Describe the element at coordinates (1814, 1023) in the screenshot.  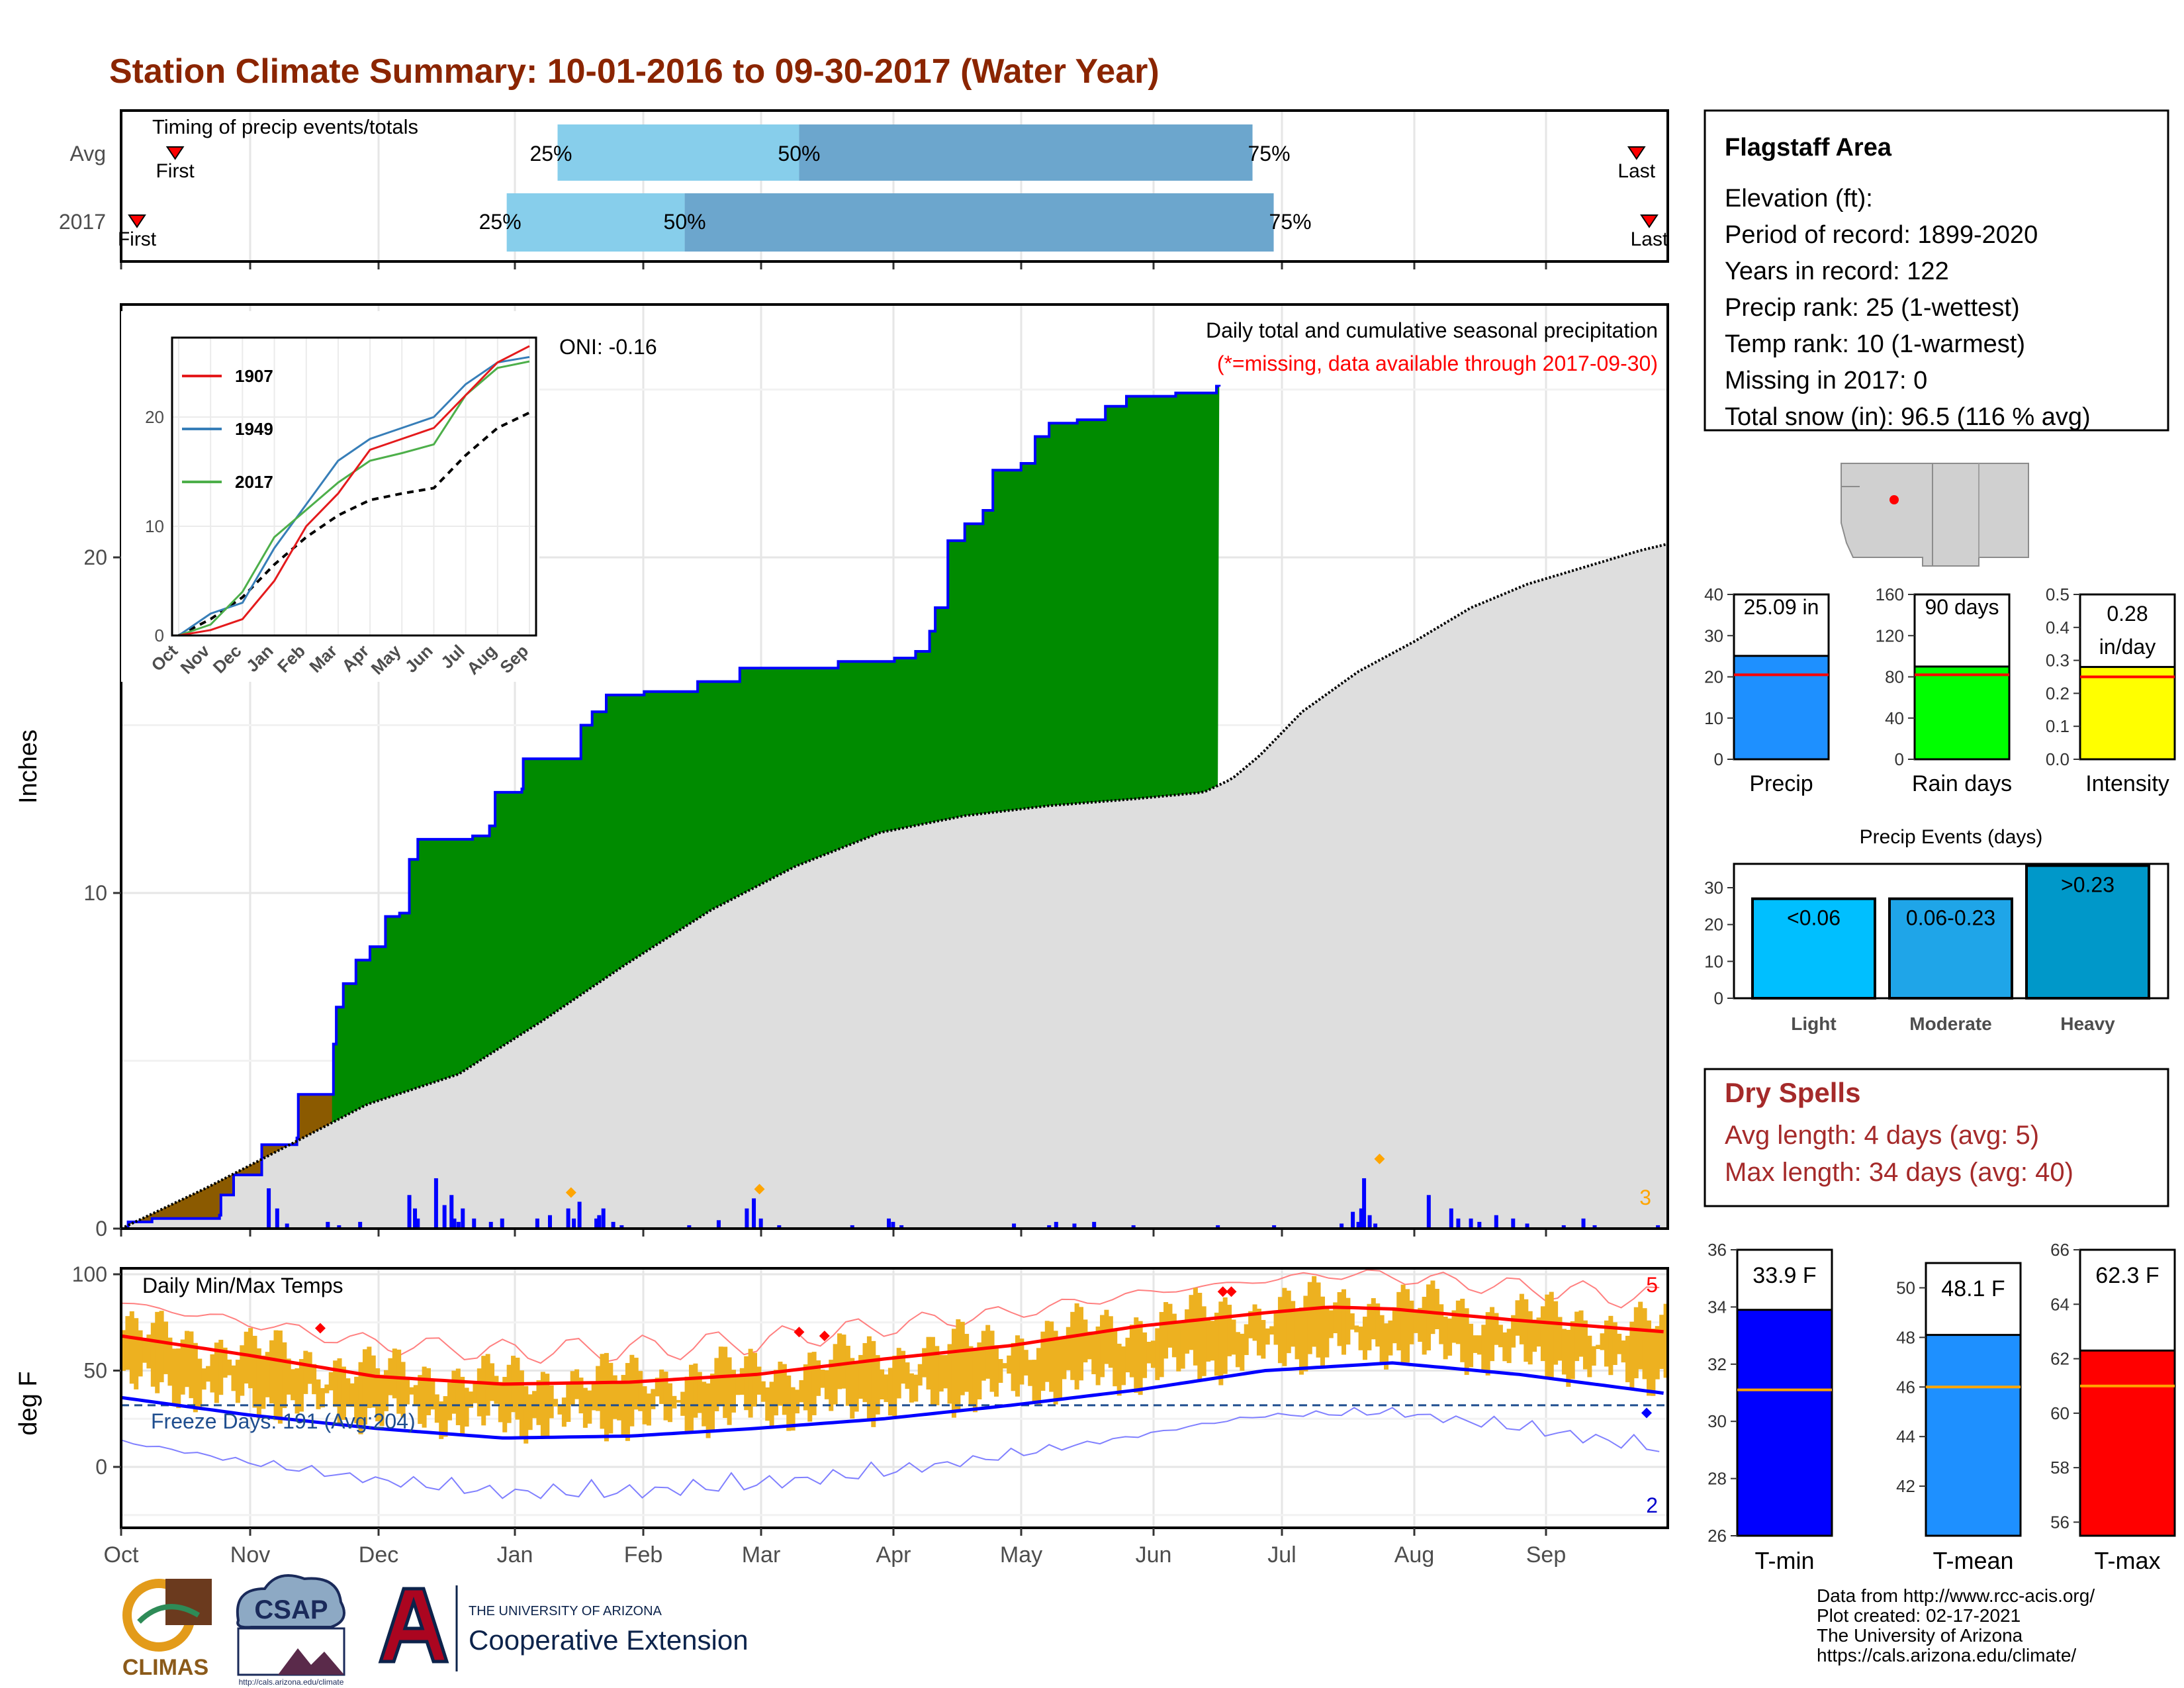
I see `events-category-label: Light` at that location.